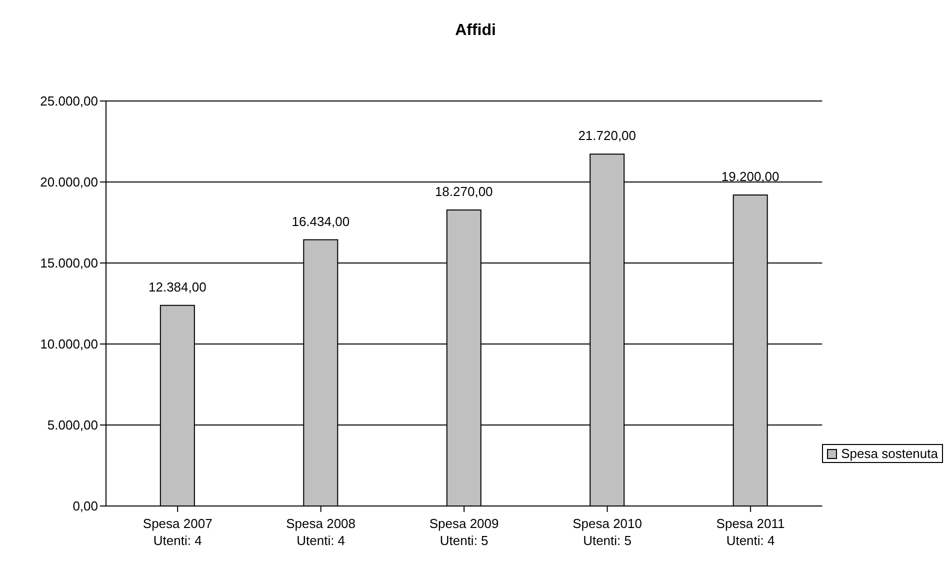  Describe the element at coordinates (750, 532) in the screenshot. I see `x-tick-label: Spesa 2011 Utenti: 4` at that location.